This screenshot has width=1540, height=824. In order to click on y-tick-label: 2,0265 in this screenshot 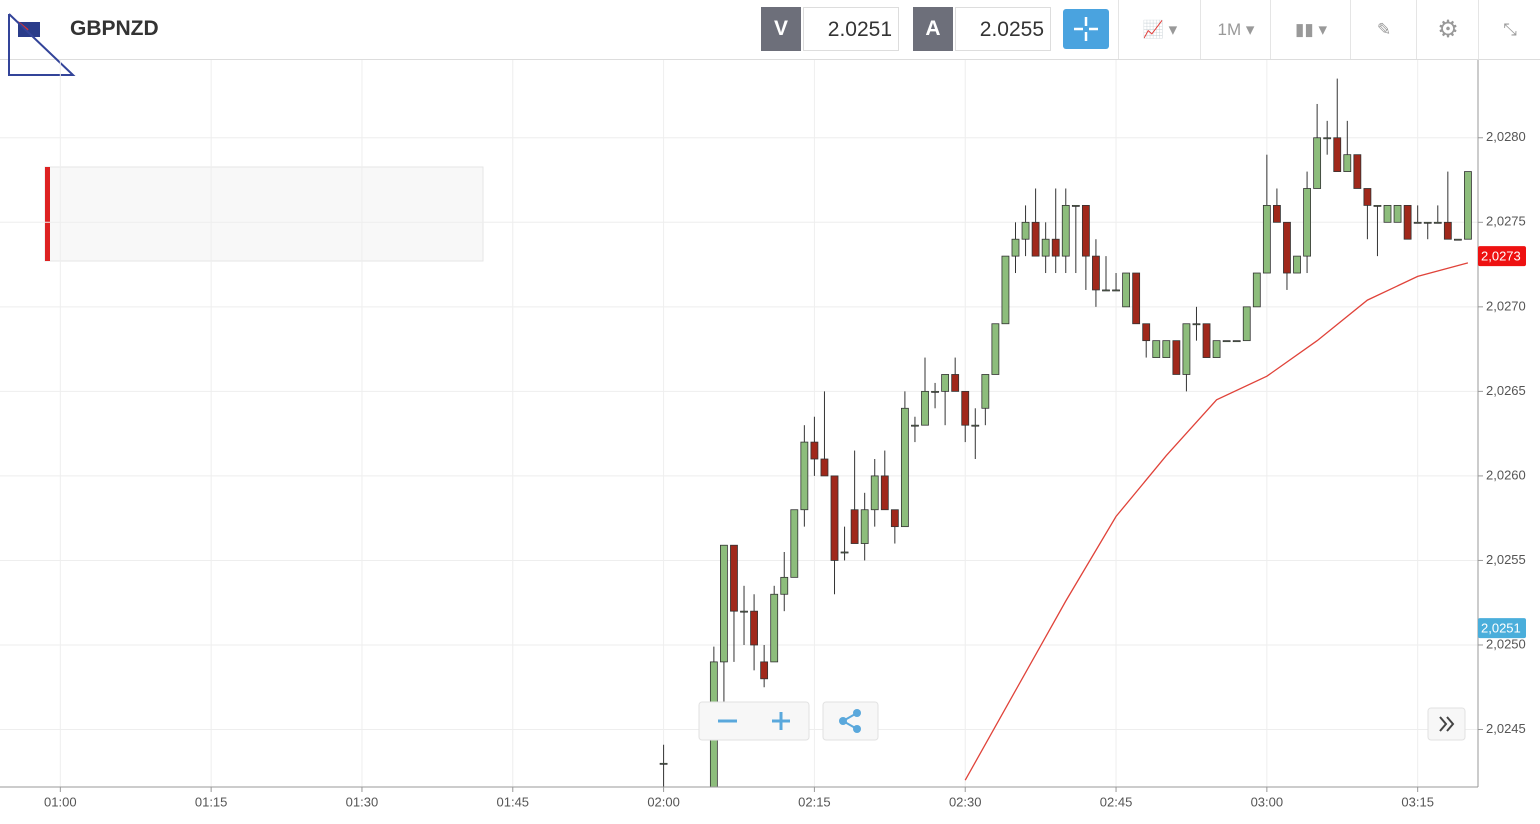, I will do `click(1506, 390)`.